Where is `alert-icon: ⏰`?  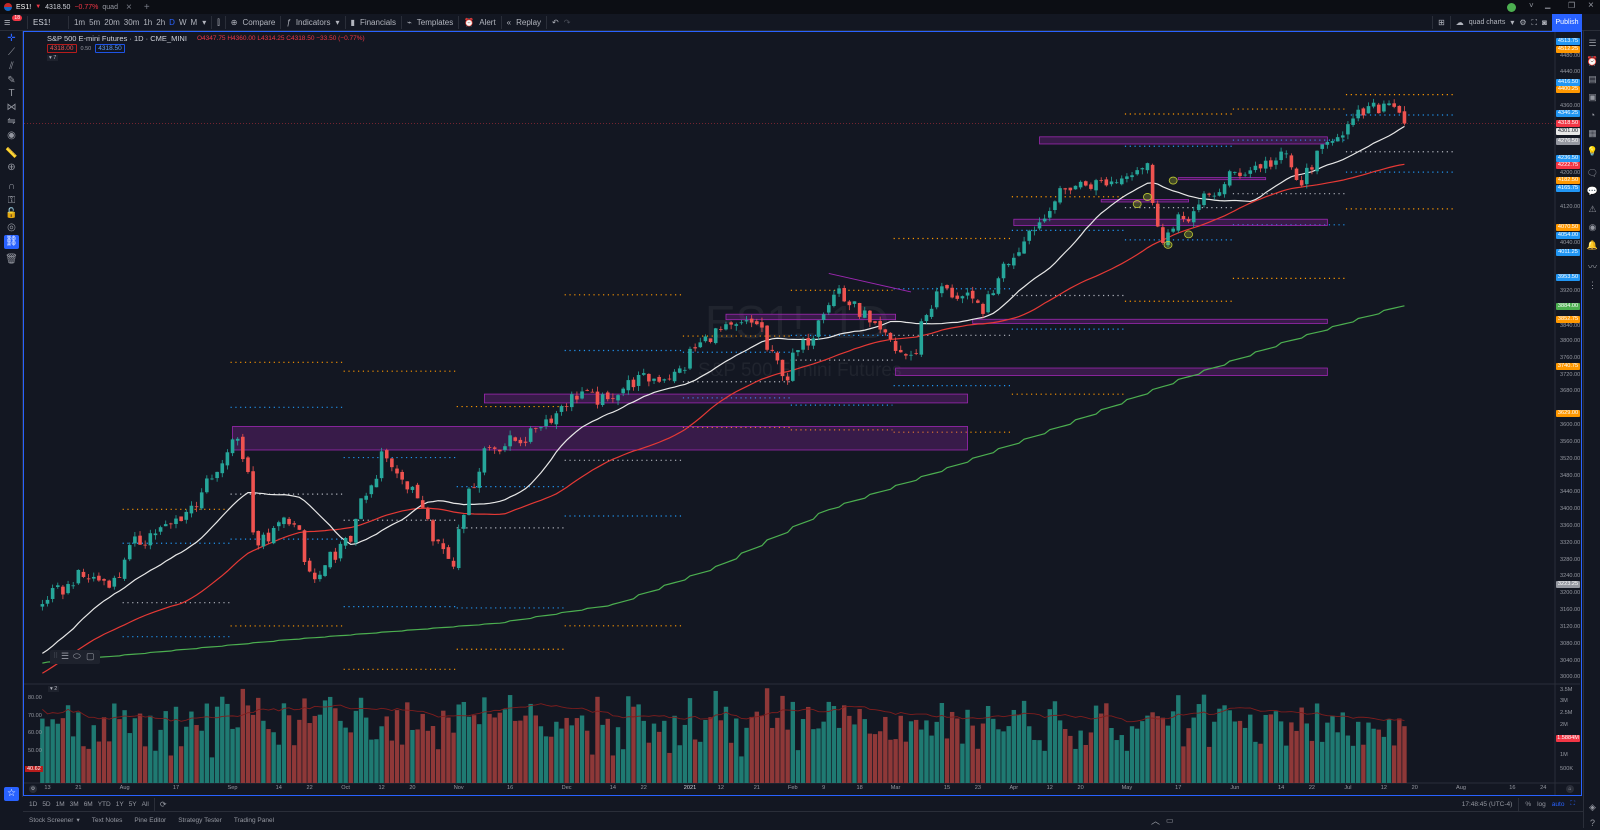
alert-icon: ⏰ is located at coordinates (469, 22).